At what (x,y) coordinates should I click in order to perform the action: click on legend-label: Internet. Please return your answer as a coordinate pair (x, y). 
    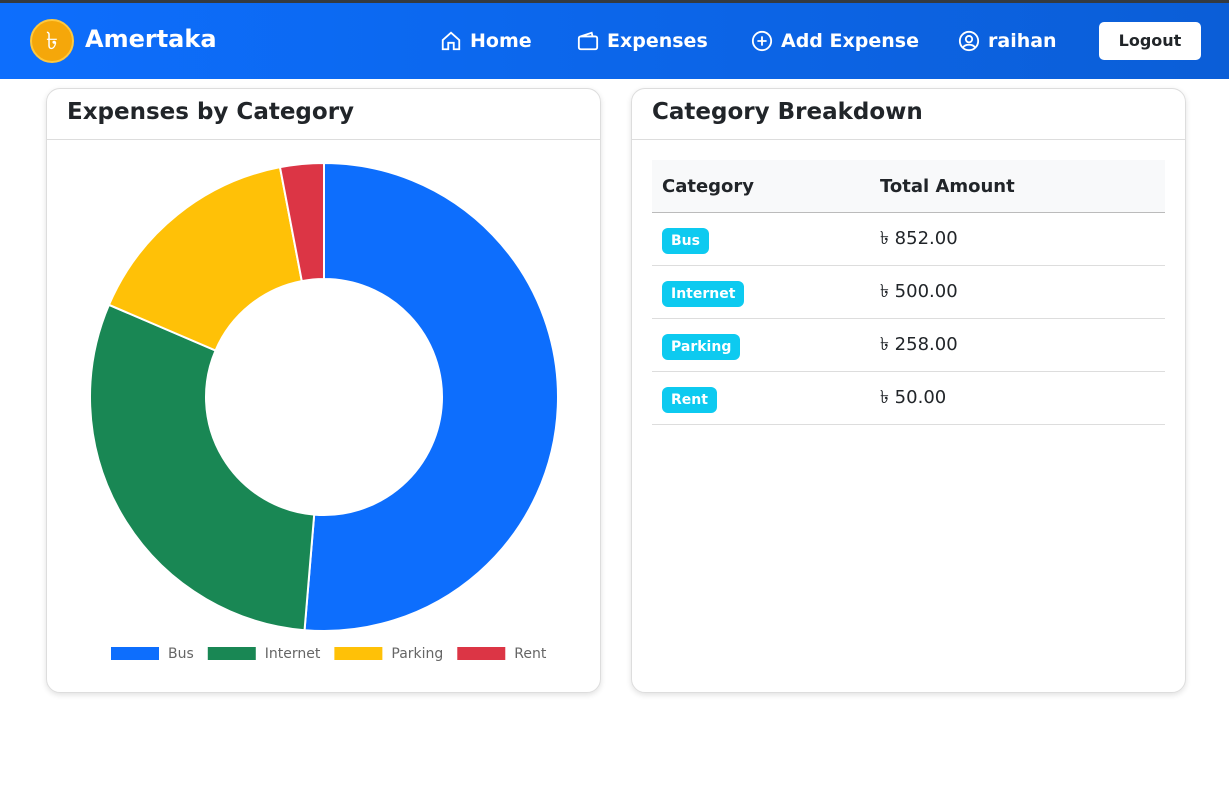
    Looking at the image, I should click on (293, 654).